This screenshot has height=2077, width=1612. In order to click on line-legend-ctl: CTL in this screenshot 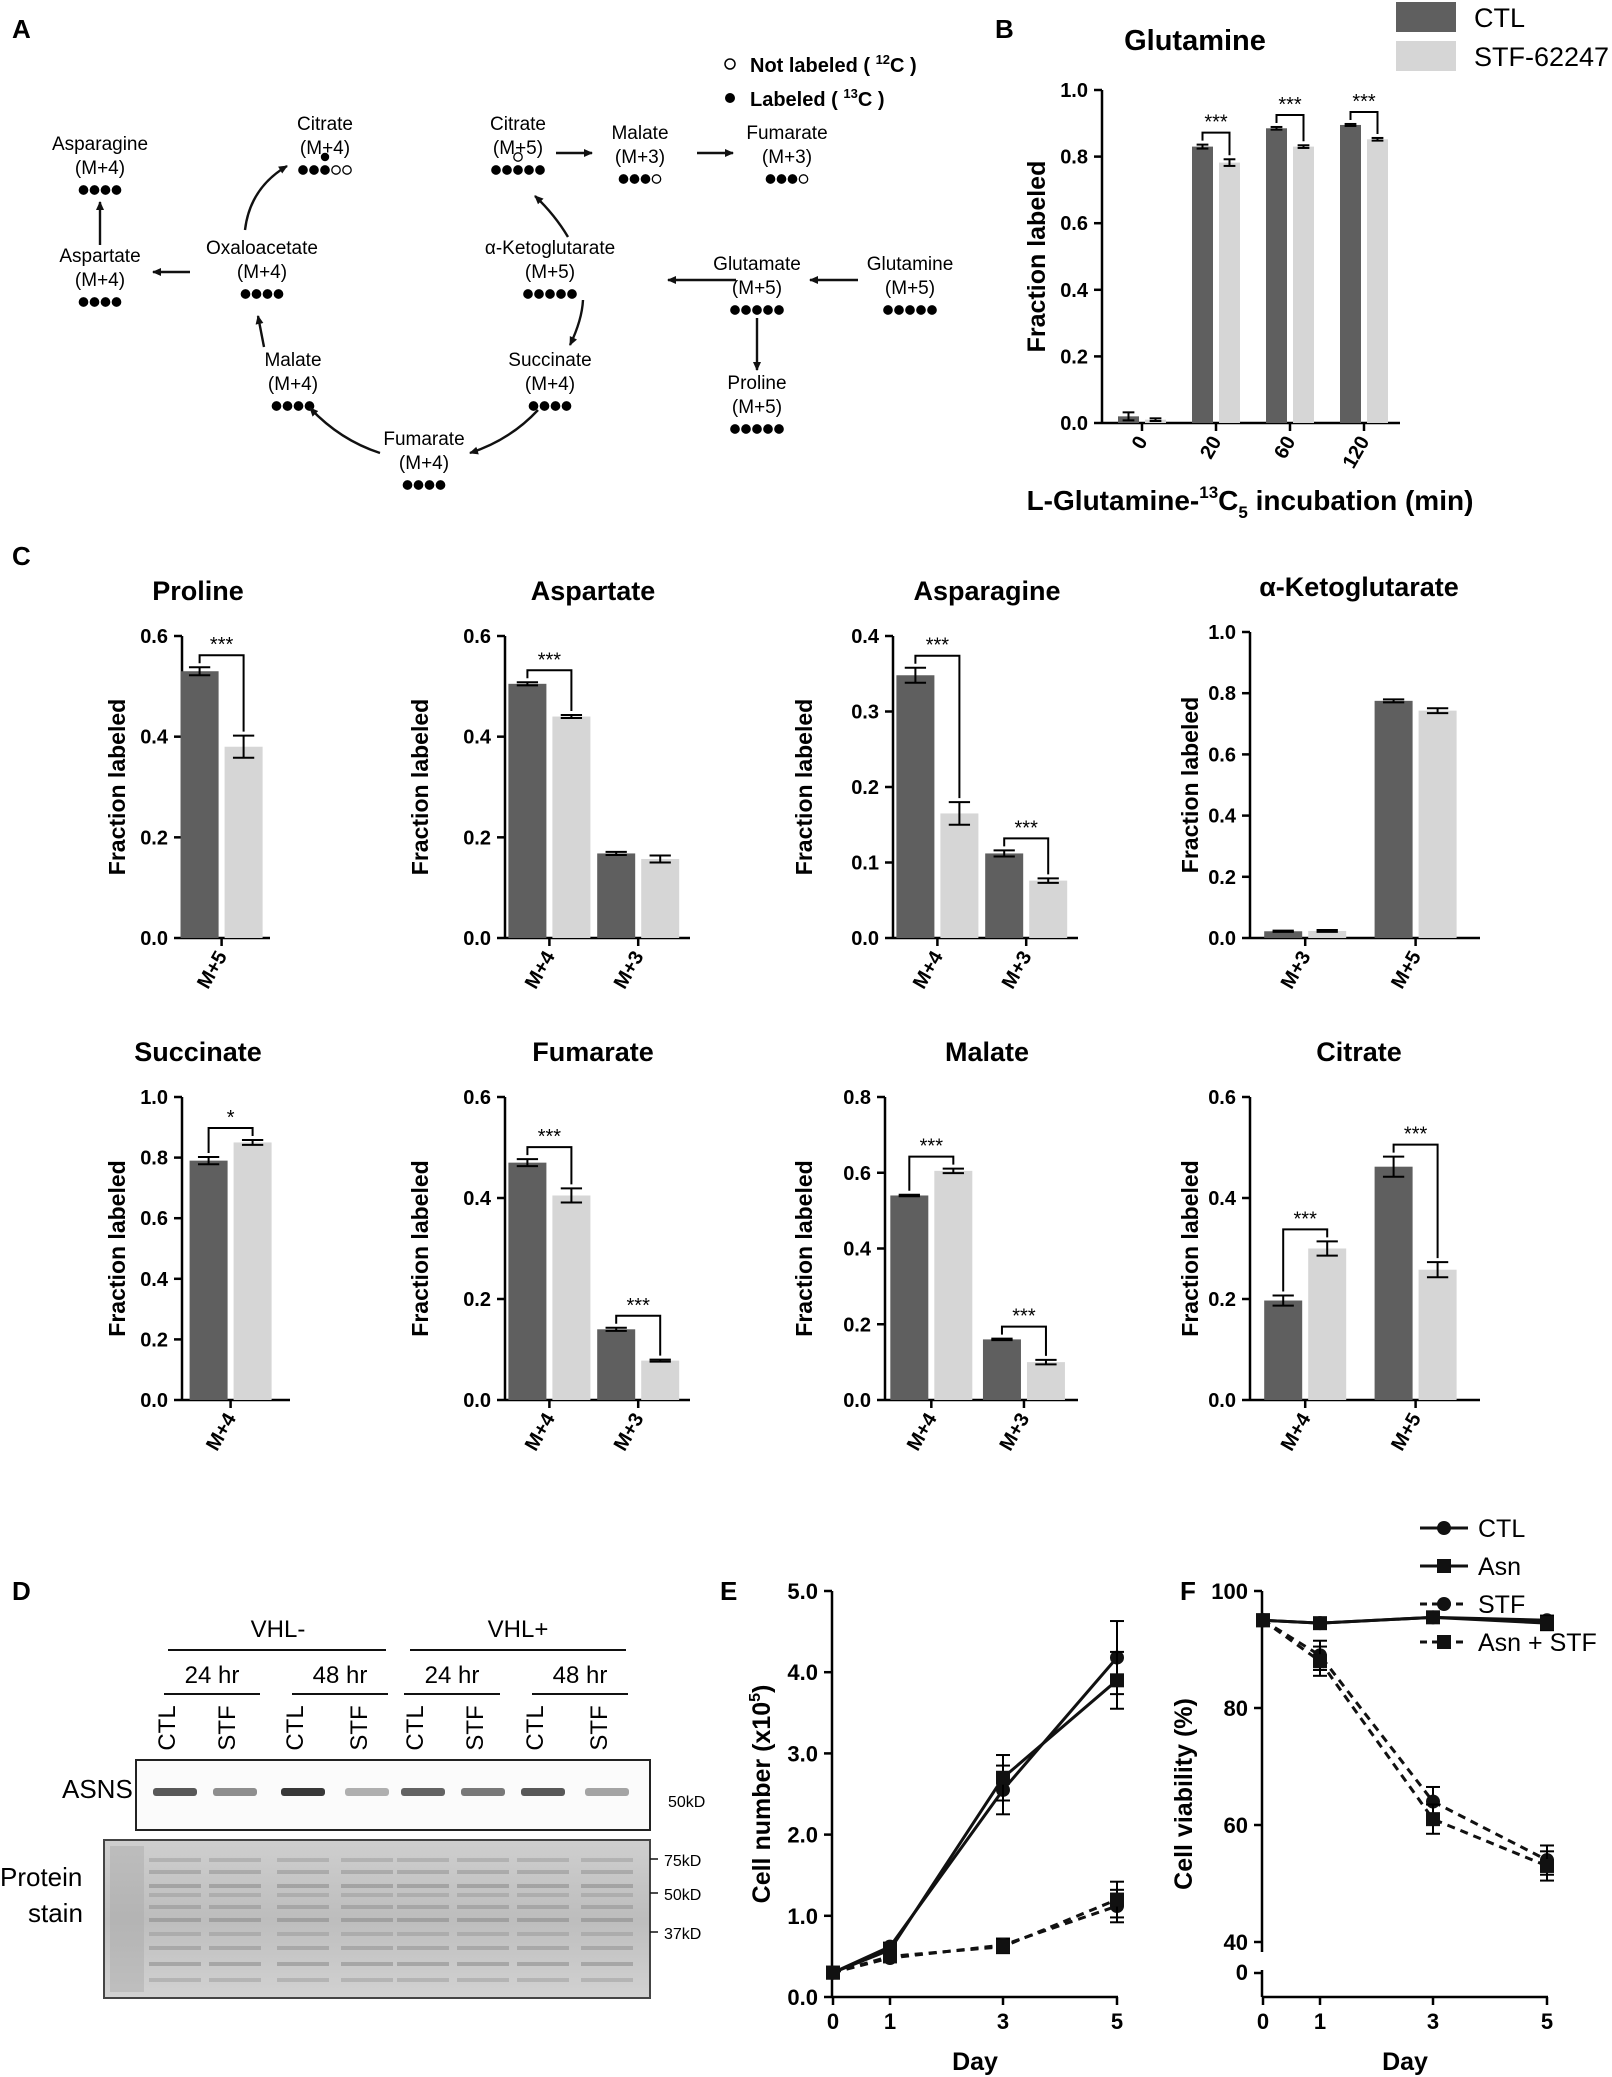, I will do `click(1501, 1529)`.